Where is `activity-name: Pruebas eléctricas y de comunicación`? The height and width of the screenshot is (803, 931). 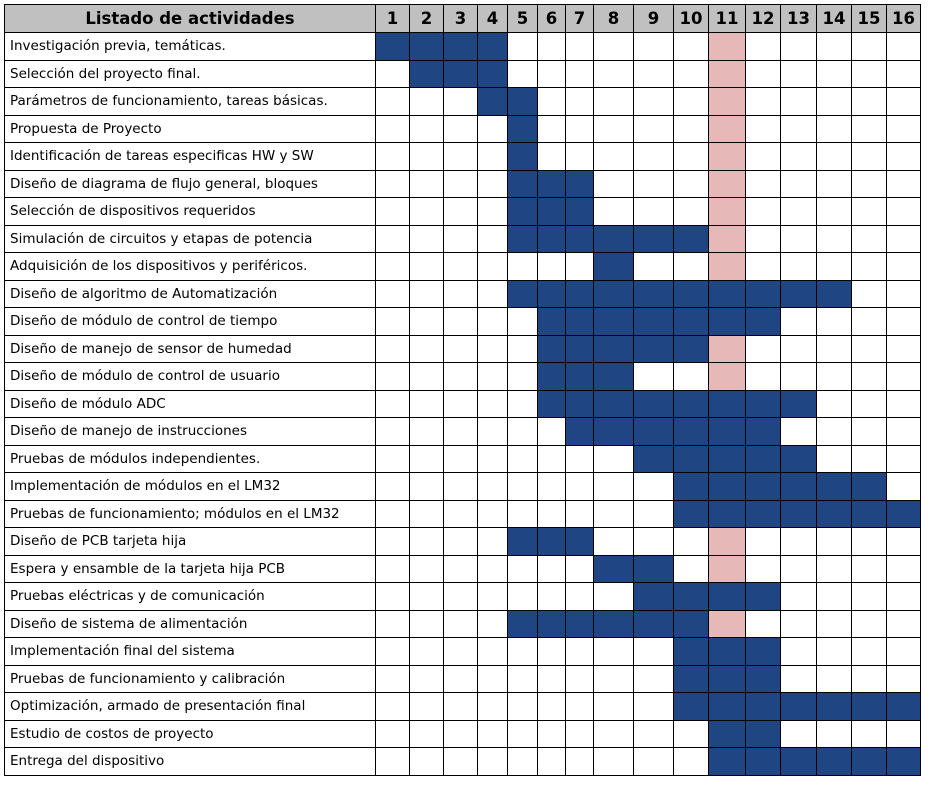 activity-name: Pruebas eléctricas y de comunicación is located at coordinates (190, 596).